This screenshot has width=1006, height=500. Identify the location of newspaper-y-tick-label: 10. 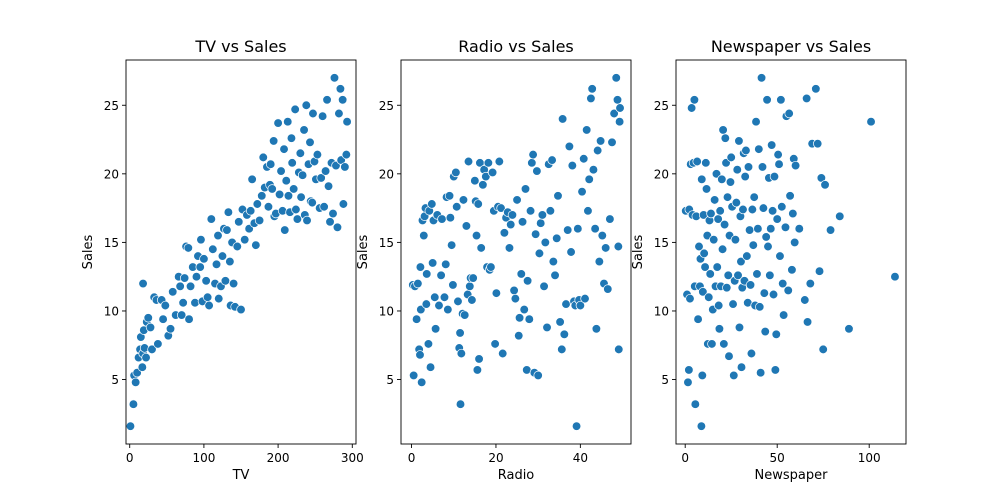
(661, 311).